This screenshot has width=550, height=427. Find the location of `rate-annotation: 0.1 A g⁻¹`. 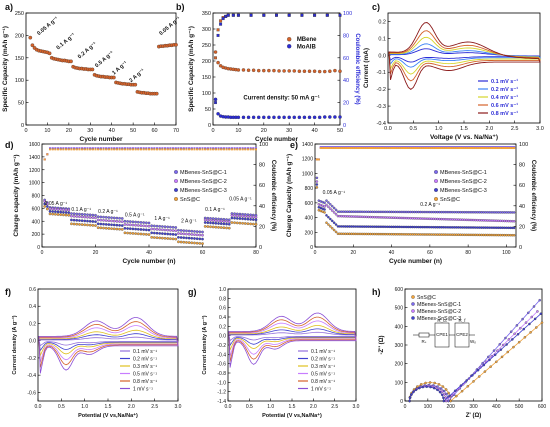

rate-annotation: 0.1 A g⁻¹ is located at coordinates (81, 210).